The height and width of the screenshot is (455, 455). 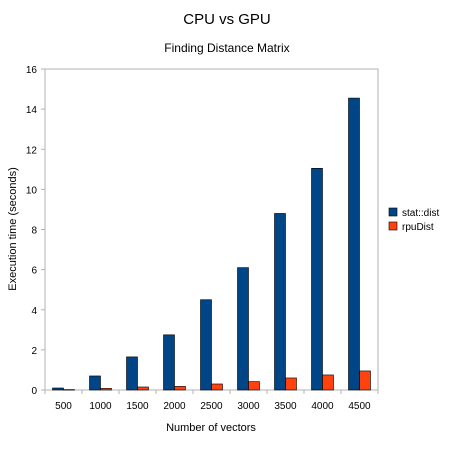 I want to click on x-tick-label: 1500, so click(x=137, y=406).